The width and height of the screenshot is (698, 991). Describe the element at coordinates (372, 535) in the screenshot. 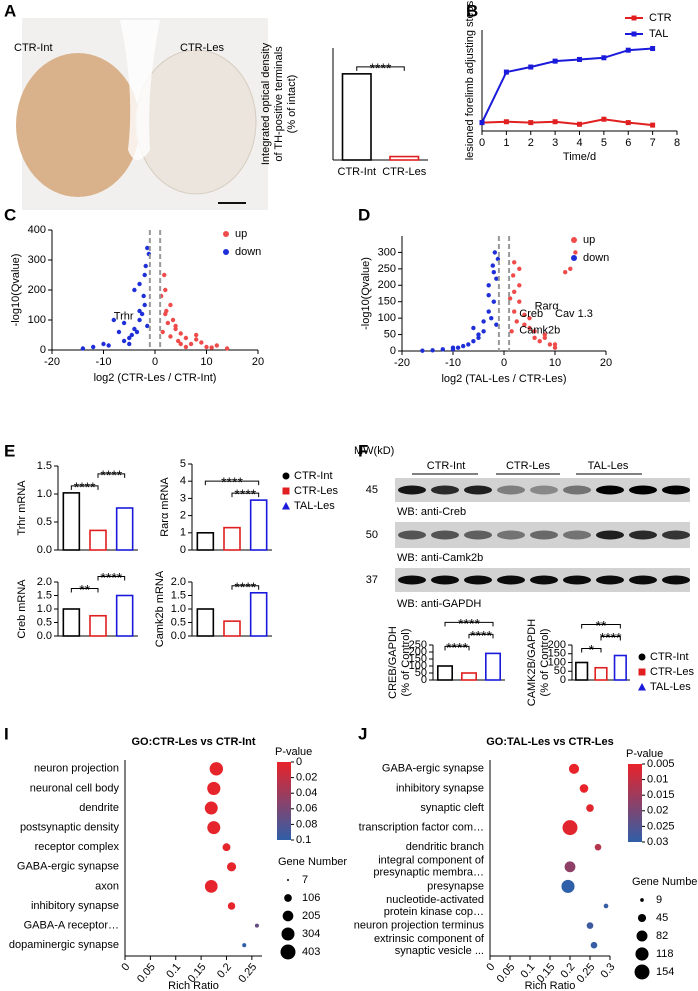

I see `mw-marker: 50` at that location.